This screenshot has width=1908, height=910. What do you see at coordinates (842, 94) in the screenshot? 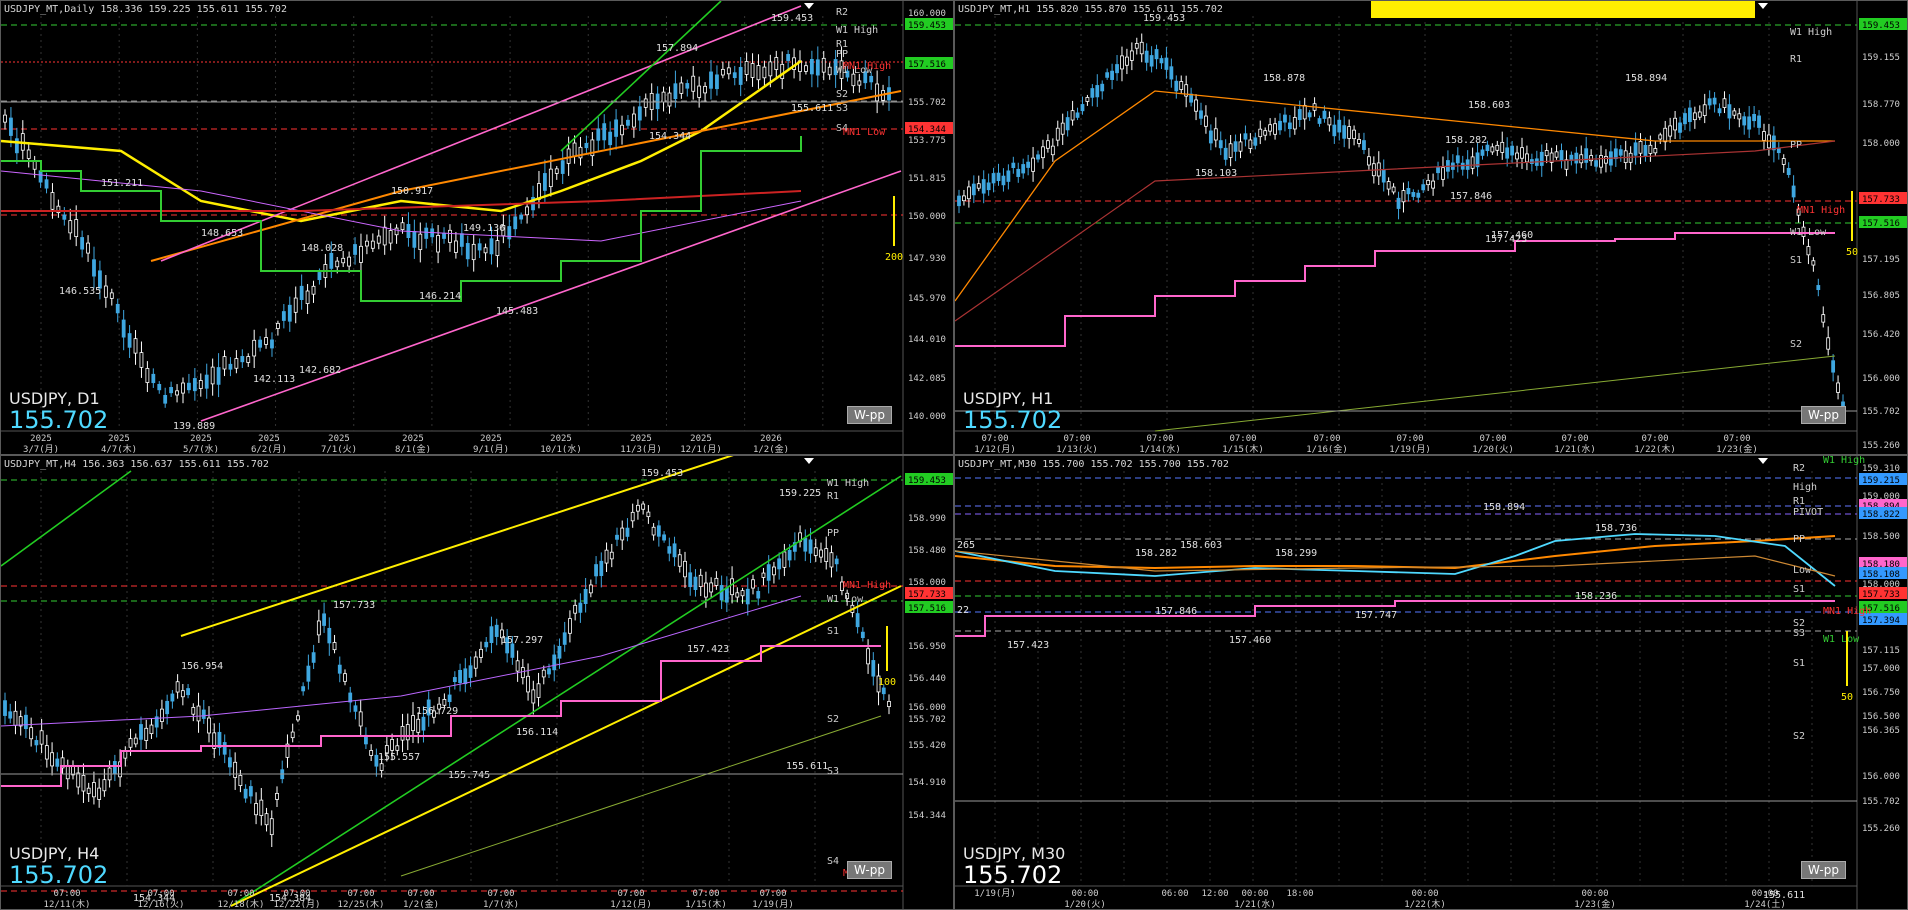
I see `level-label: S2` at bounding box center [842, 94].